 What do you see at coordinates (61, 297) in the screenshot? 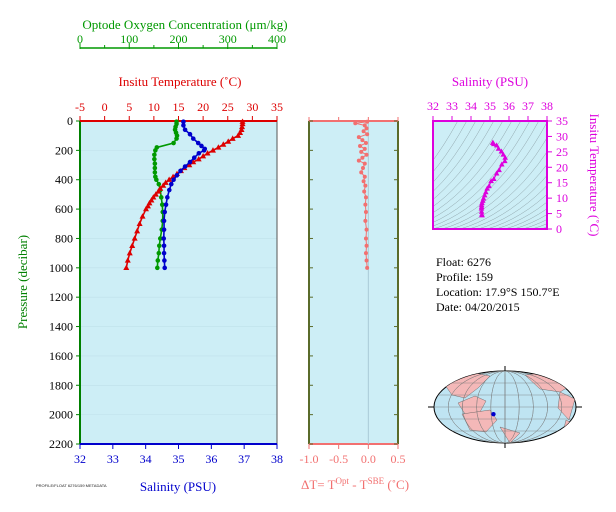
I see `pressure-tick-label: 1200` at bounding box center [61, 297].